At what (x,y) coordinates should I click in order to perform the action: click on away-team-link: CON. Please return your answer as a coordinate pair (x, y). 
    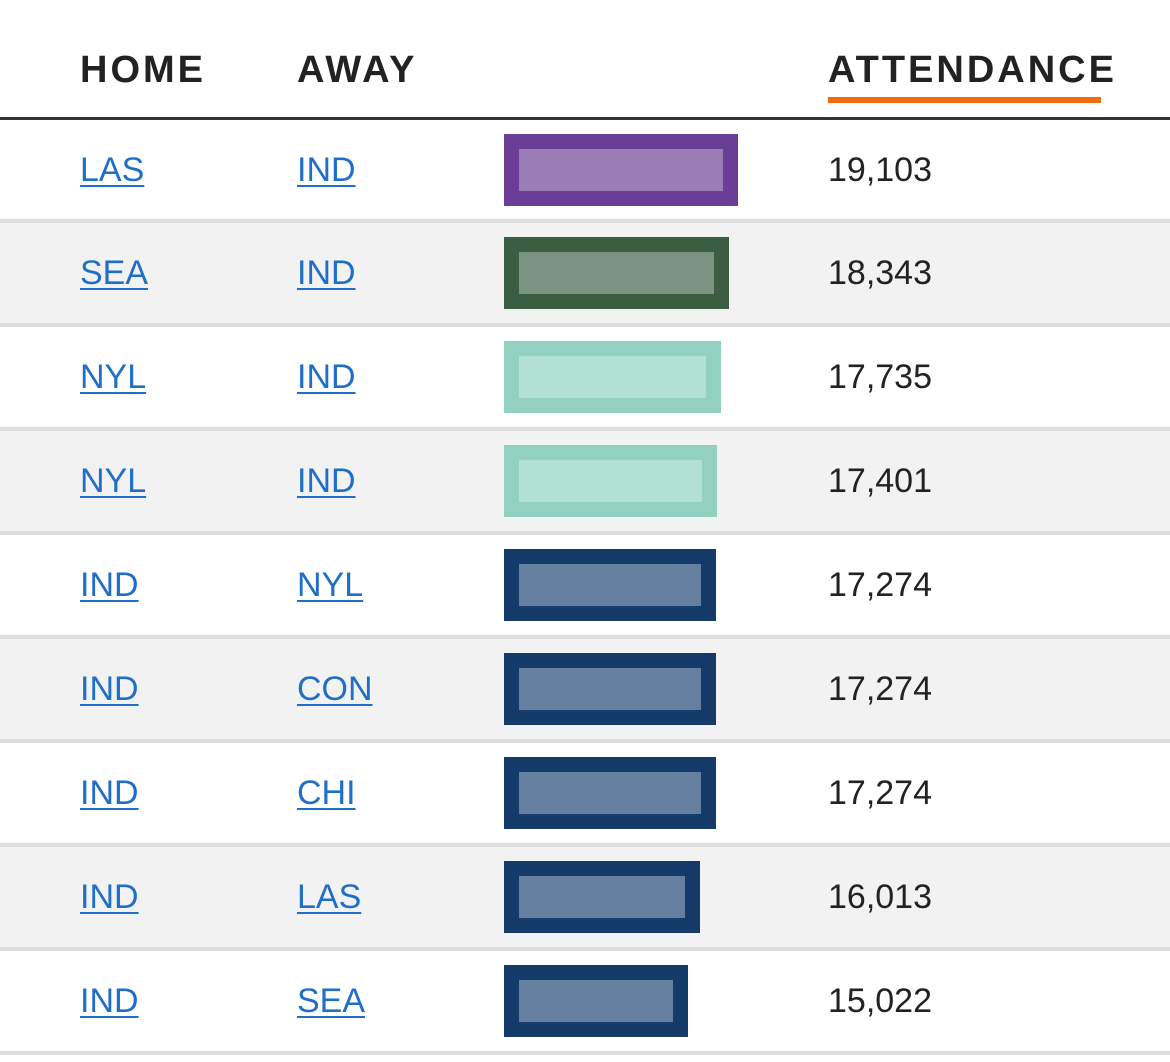
    Looking at the image, I should click on (335, 689).